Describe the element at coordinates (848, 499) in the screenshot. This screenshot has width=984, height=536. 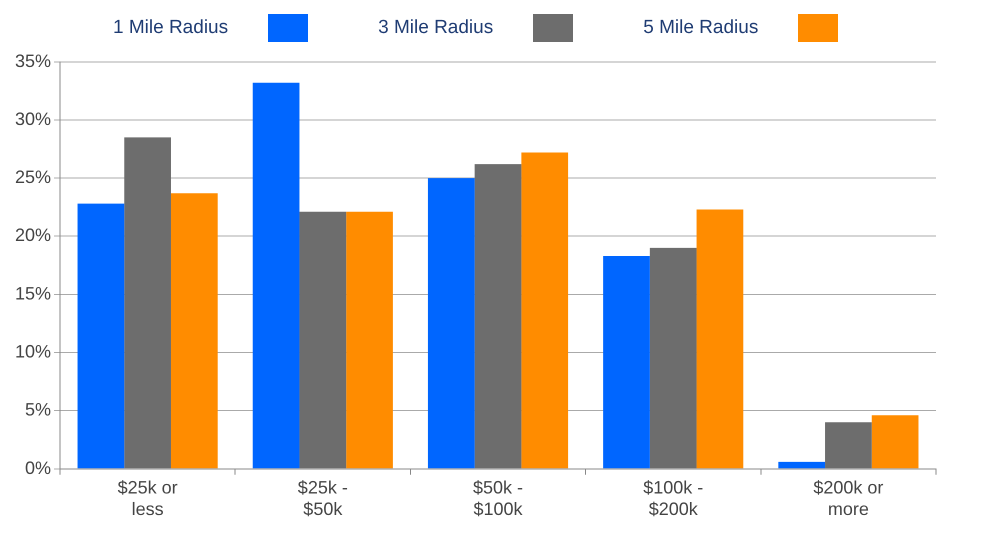
I see `x-tick-label: $200k or more` at that location.